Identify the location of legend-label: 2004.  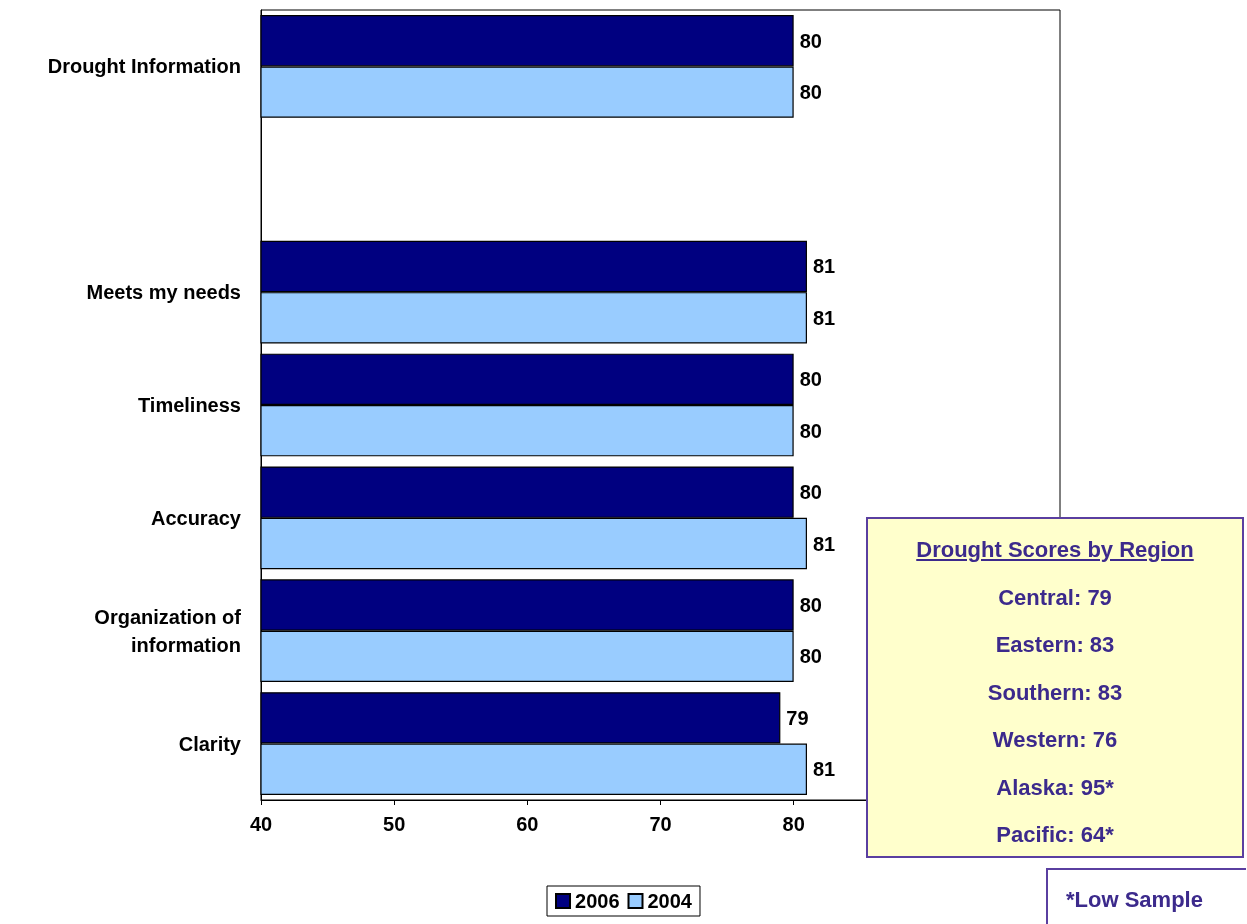
(670, 901).